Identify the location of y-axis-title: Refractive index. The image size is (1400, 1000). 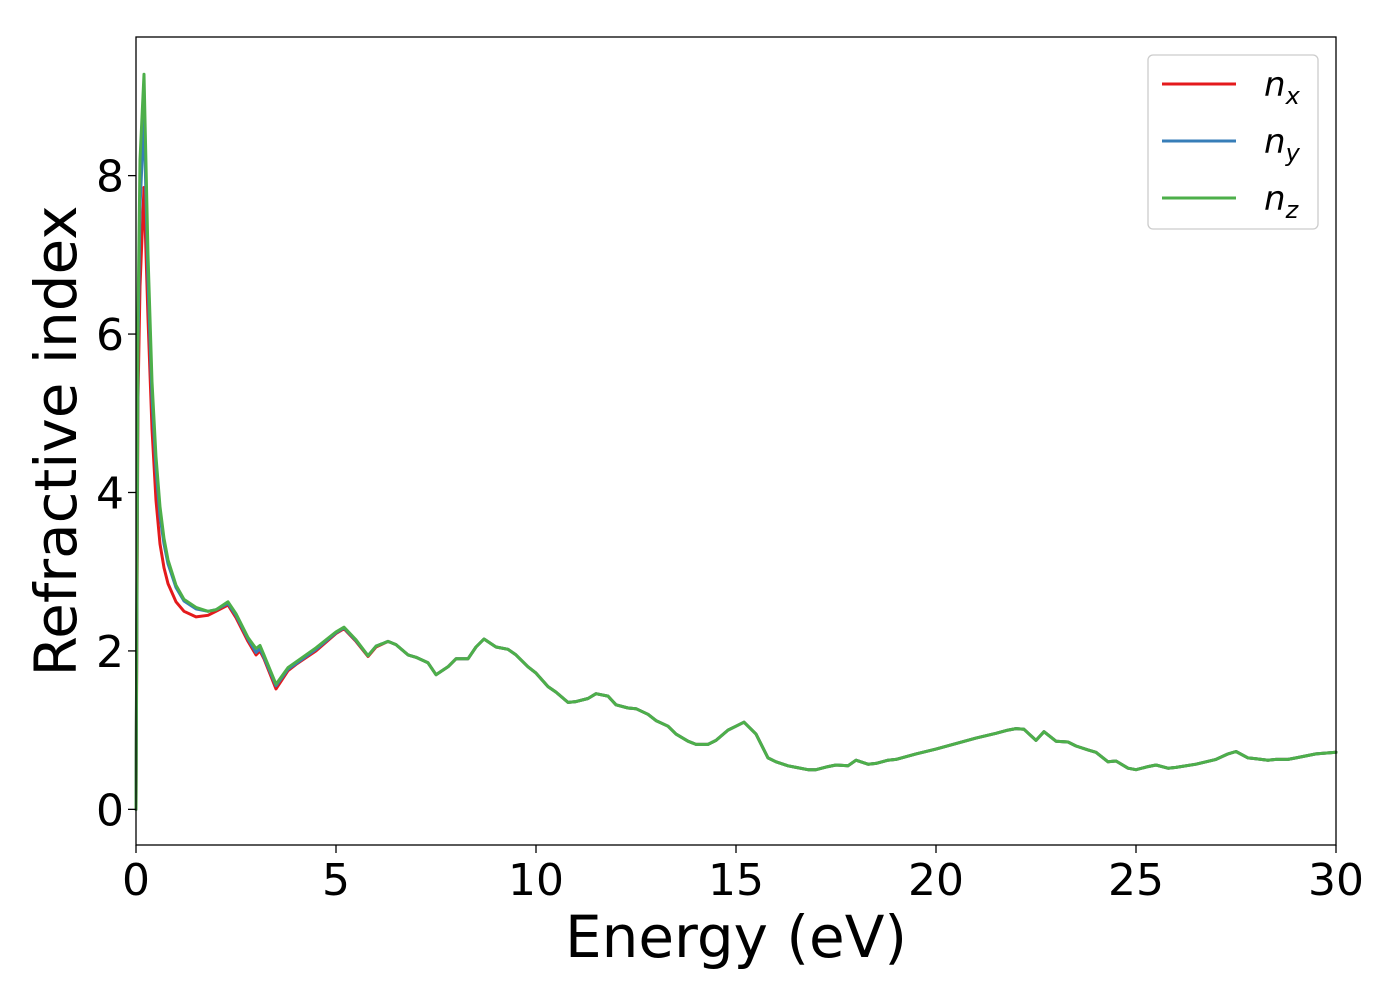
(56, 440).